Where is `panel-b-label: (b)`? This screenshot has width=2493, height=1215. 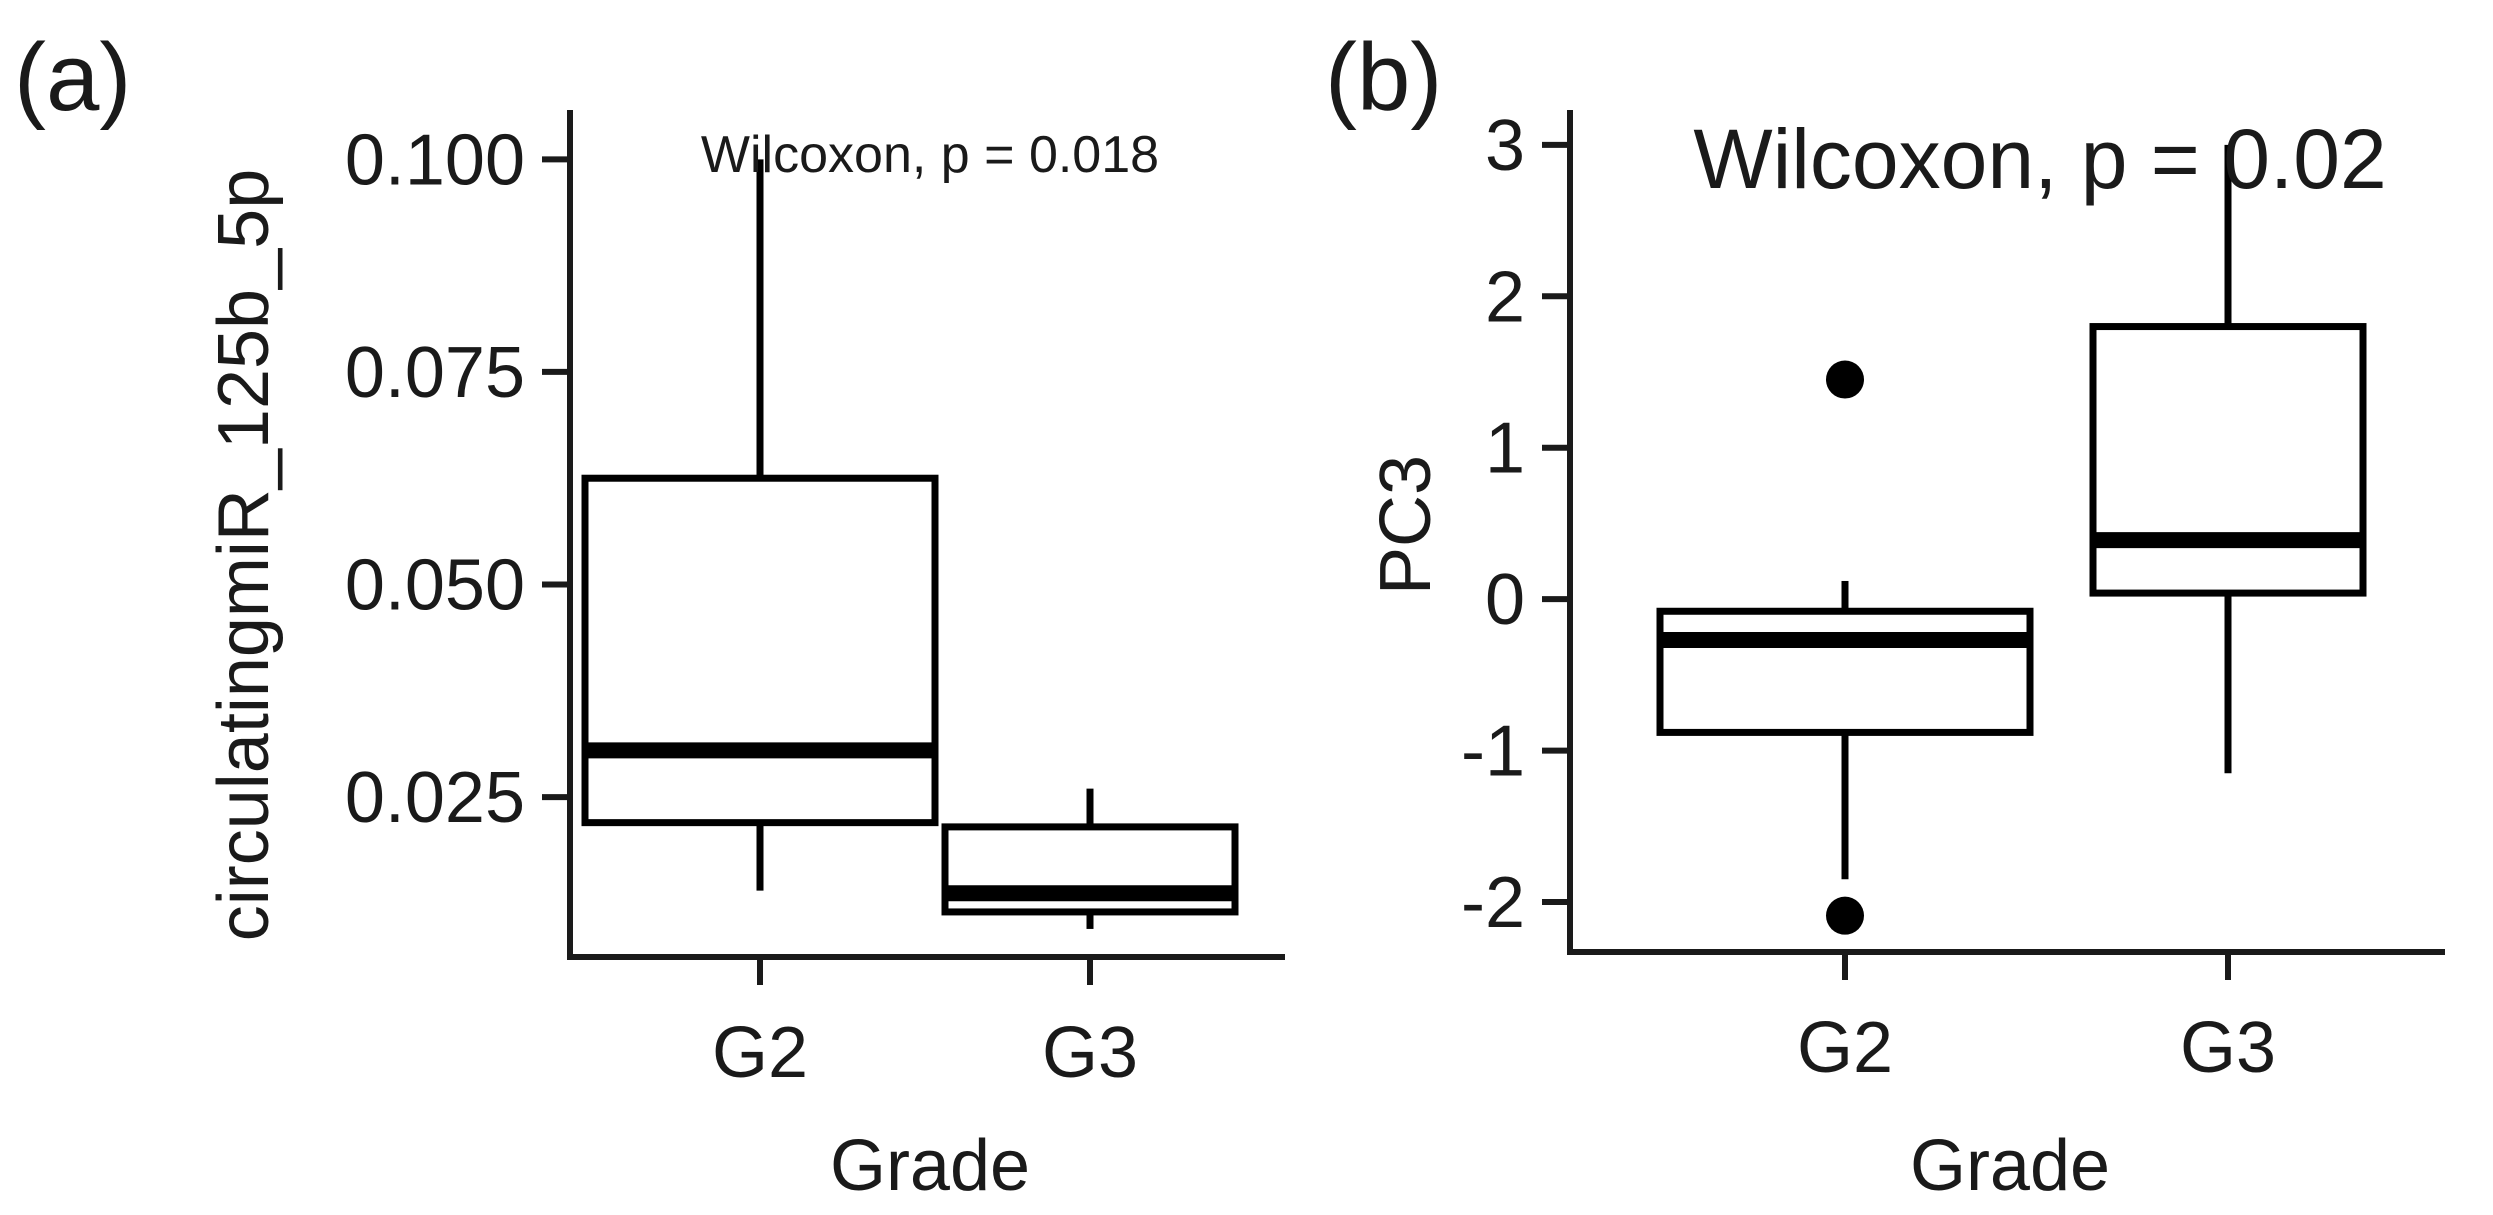
panel-b-label: (b) is located at coordinates (1383, 77).